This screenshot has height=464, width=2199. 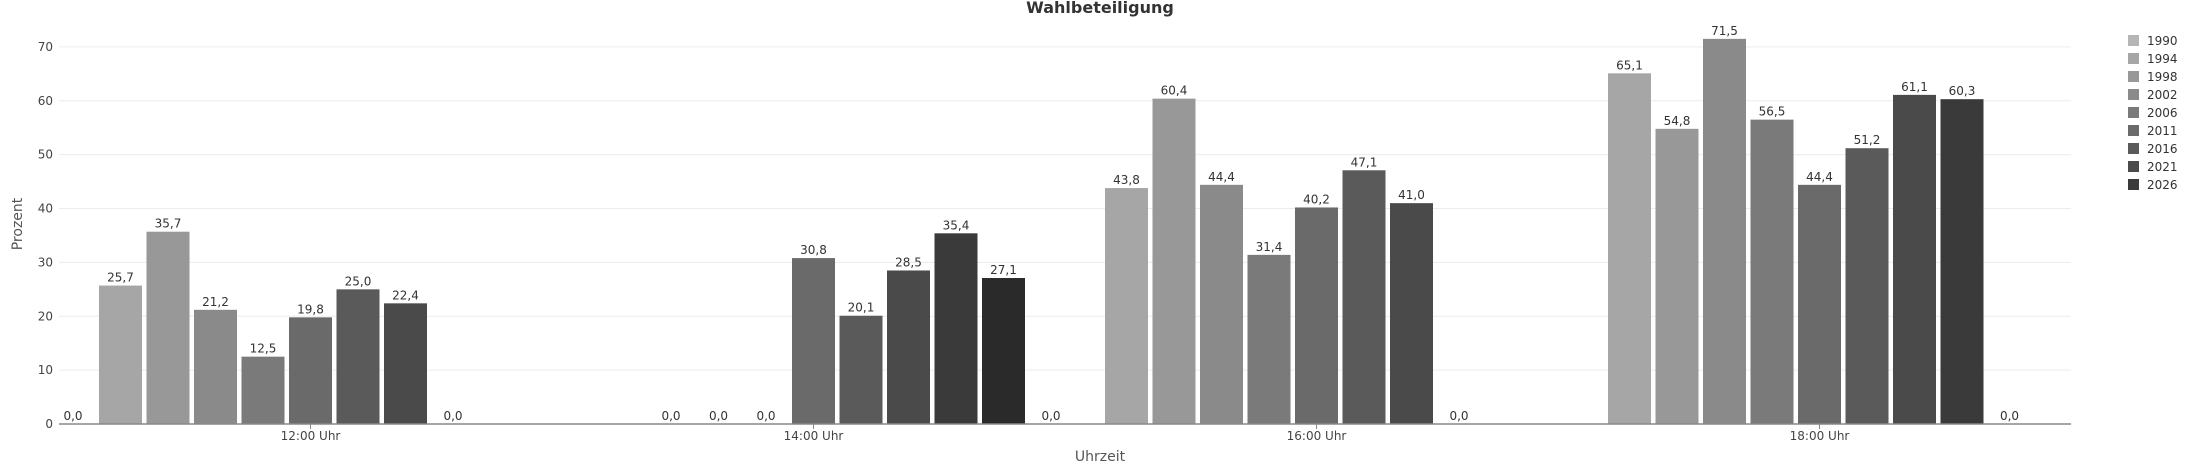 I want to click on legend-item: 1998, so click(x=2153, y=77).